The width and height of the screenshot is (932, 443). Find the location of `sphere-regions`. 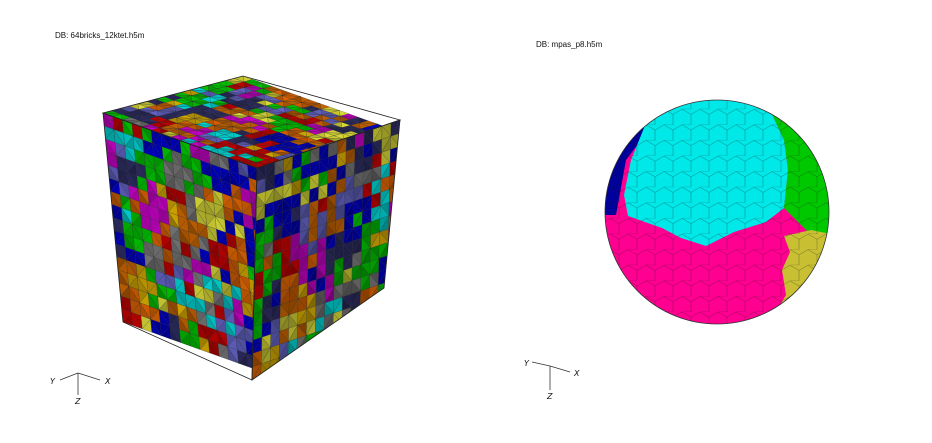

sphere-regions is located at coordinates (717, 212).